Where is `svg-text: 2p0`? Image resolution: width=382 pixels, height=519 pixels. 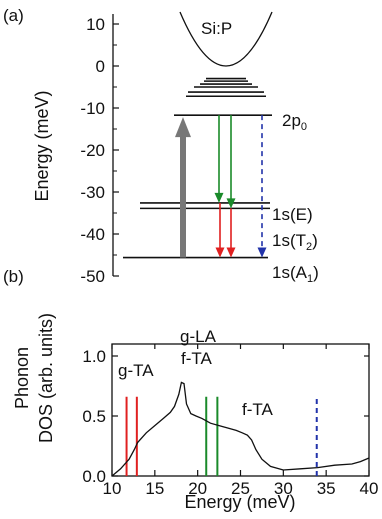 svg-text: 2p0 is located at coordinates (294, 122).